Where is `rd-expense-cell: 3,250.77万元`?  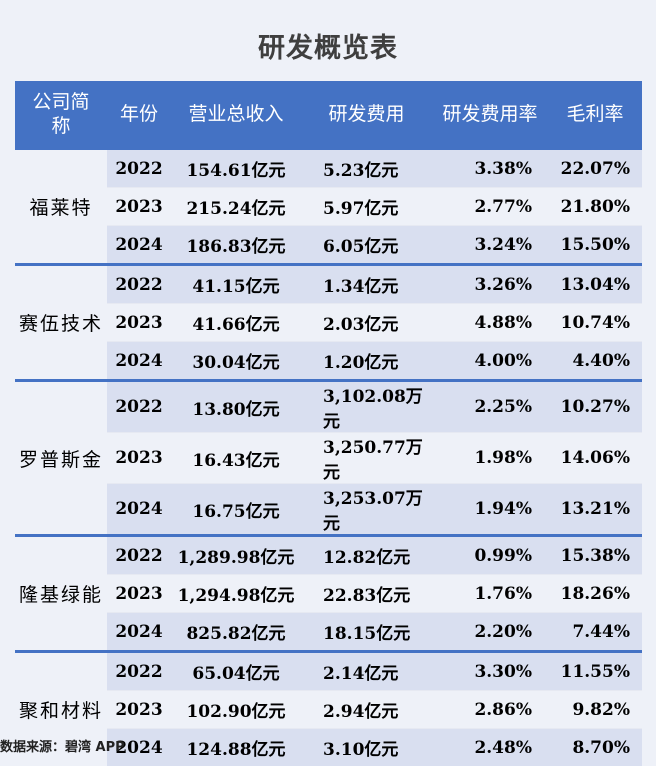 rd-expense-cell: 3,250.77万元 is located at coordinates (366, 458).